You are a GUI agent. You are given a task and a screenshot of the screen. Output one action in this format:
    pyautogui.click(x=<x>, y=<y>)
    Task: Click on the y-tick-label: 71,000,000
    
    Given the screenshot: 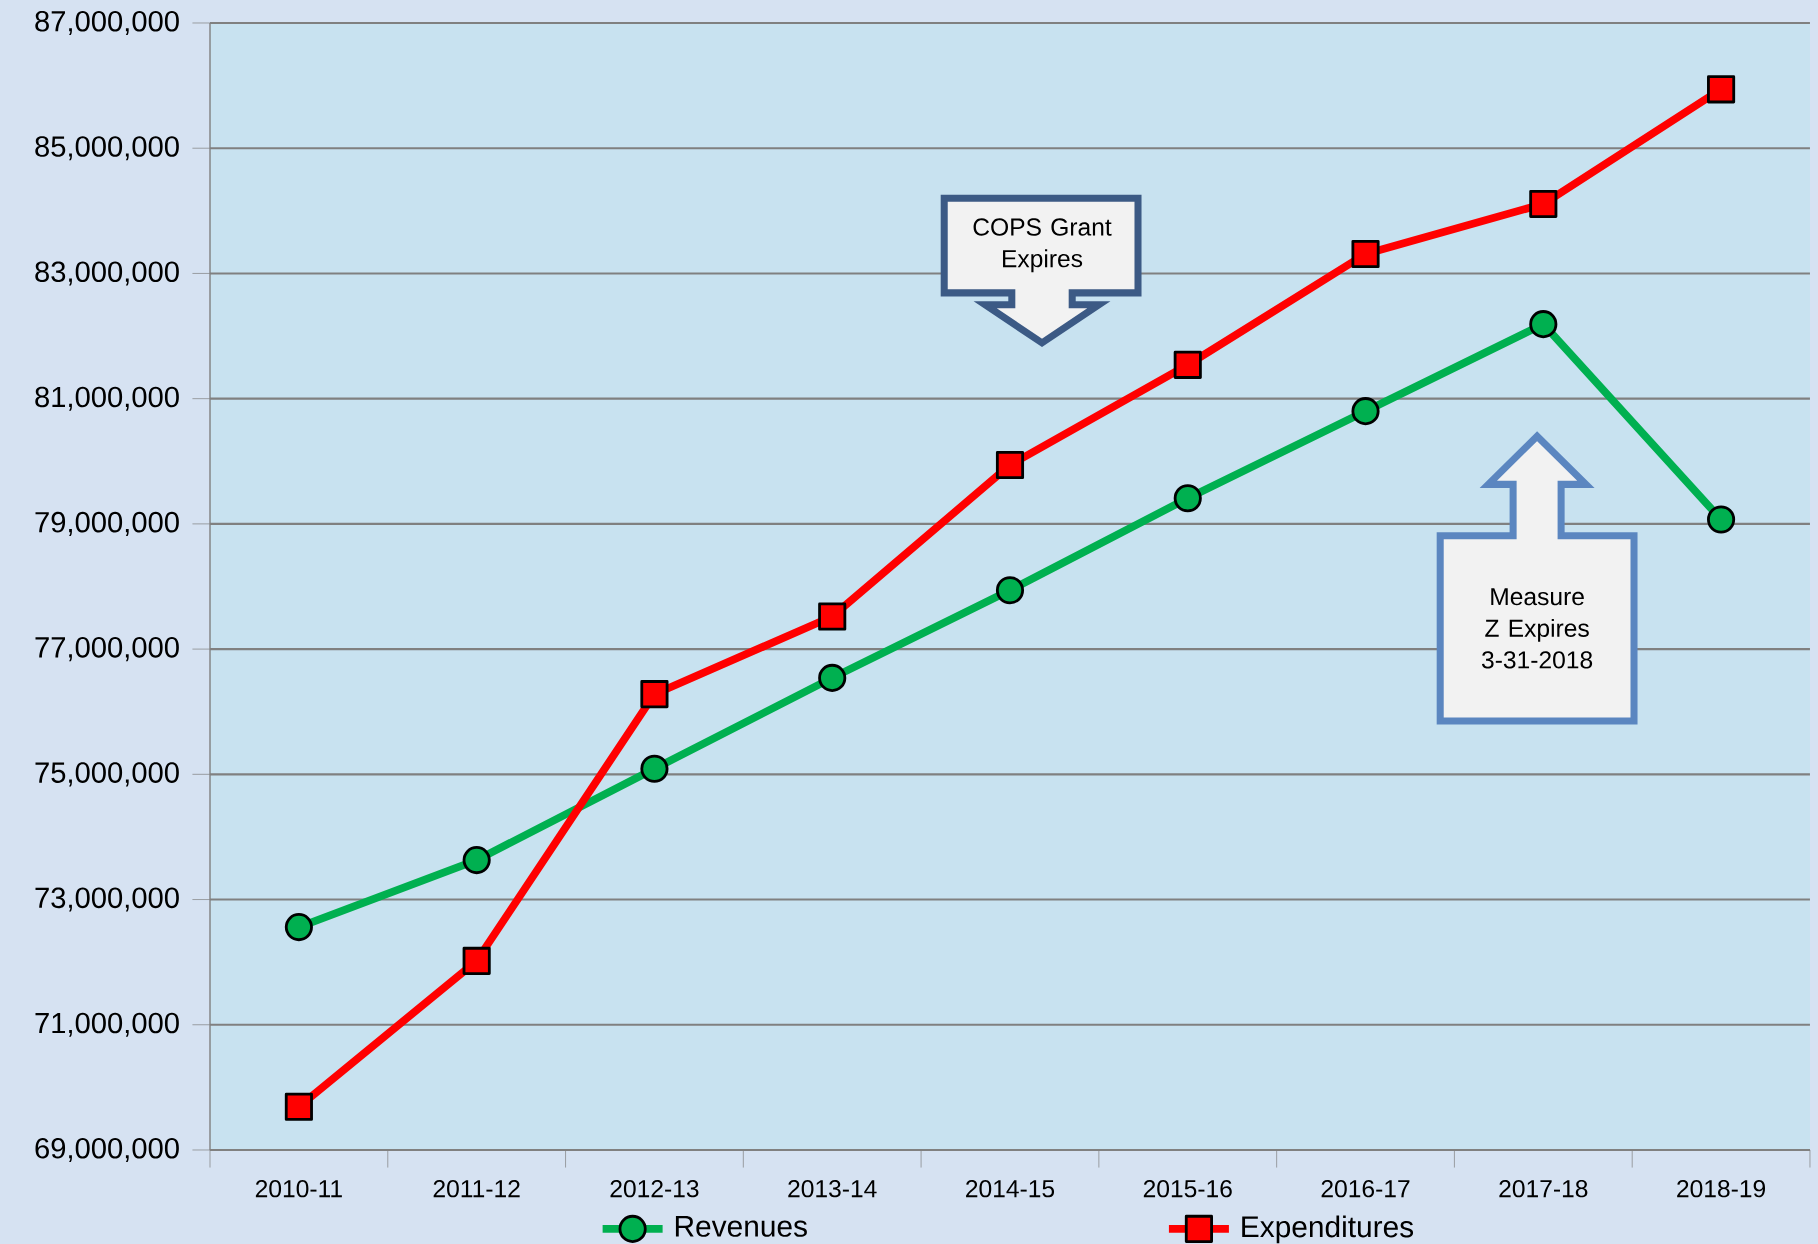 What is the action you would take?
    pyautogui.click(x=107, y=1024)
    